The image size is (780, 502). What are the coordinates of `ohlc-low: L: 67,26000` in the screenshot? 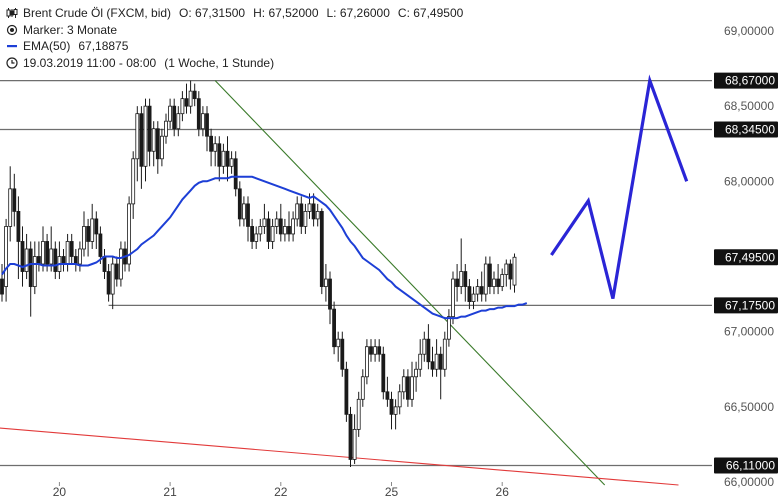 It's located at (358, 13).